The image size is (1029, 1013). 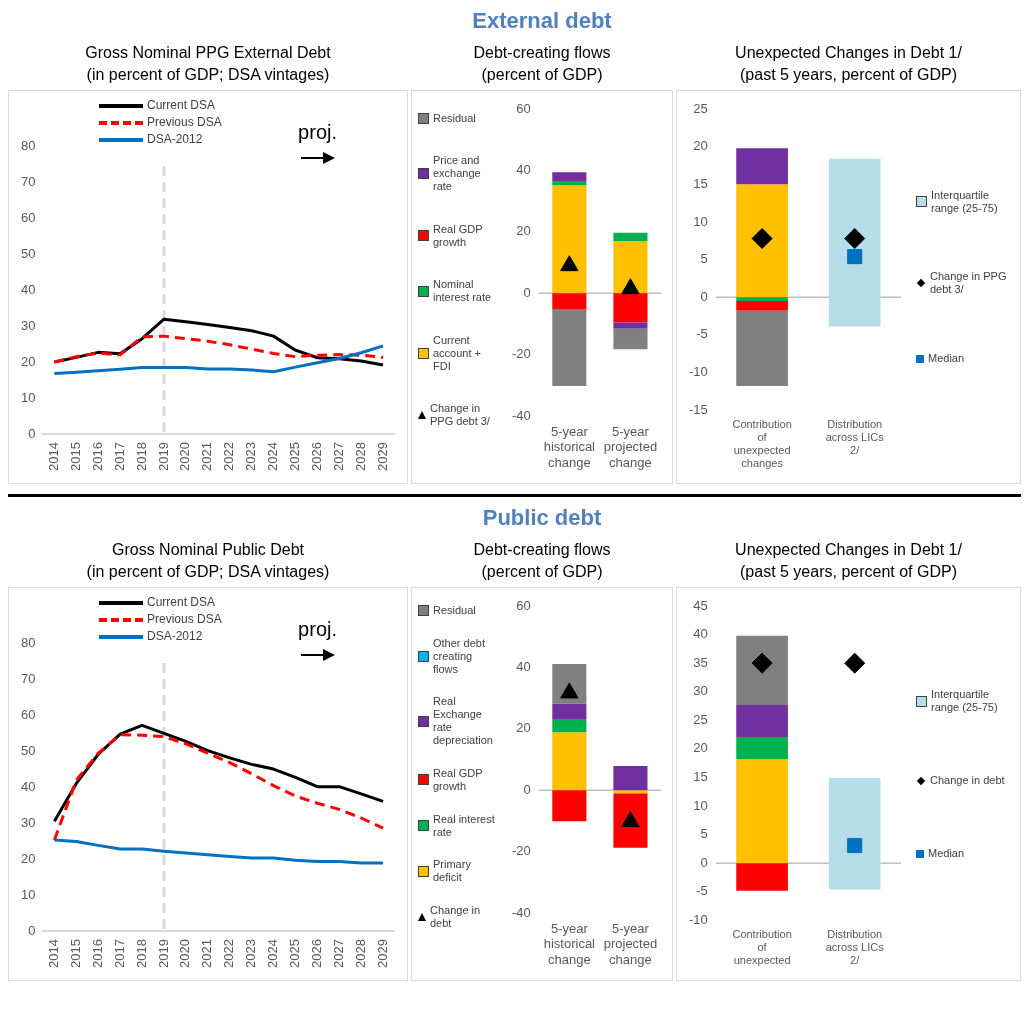 I want to click on legend-label: Current DSA, so click(x=181, y=602).